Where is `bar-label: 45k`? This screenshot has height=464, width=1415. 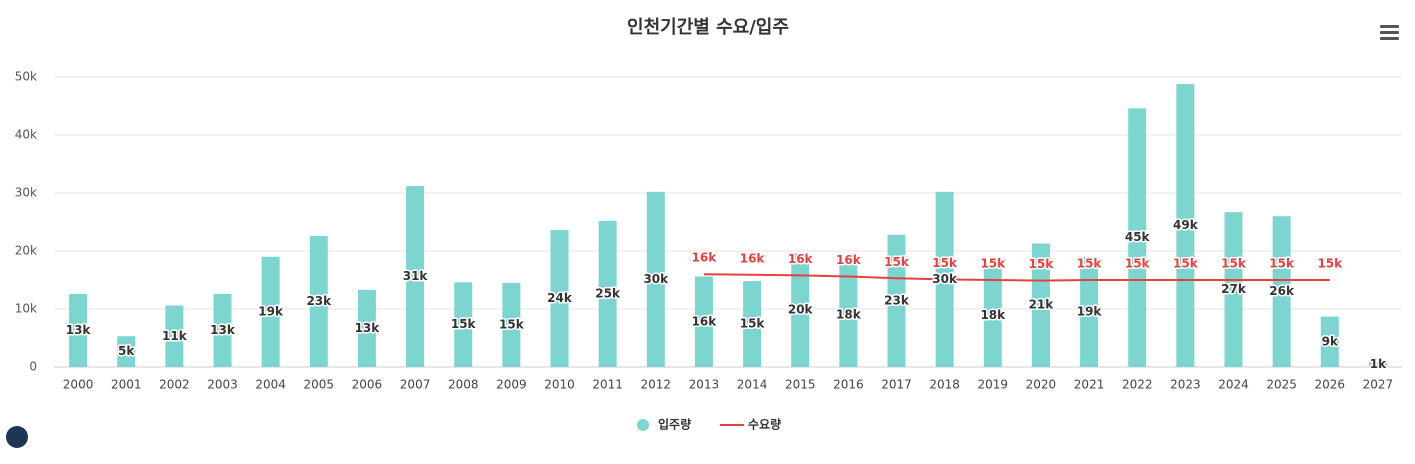
bar-label: 45k is located at coordinates (1138, 237).